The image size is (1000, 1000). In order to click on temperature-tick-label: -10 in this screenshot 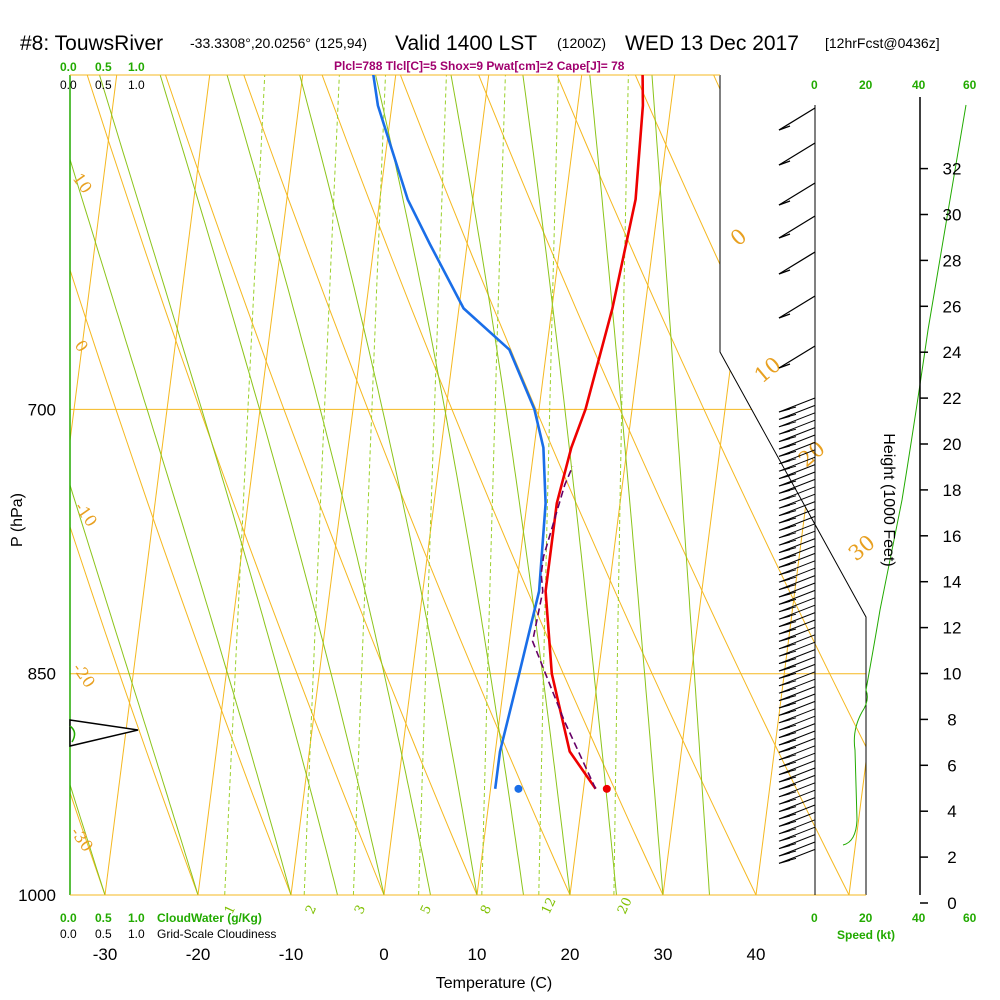, I will do `click(291, 954)`.